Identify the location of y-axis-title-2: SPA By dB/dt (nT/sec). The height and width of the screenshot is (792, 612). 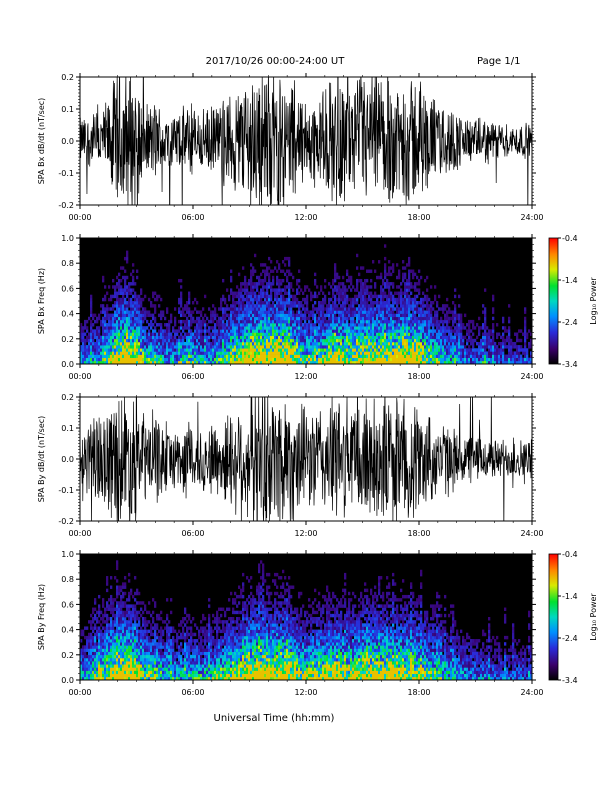
(41, 459).